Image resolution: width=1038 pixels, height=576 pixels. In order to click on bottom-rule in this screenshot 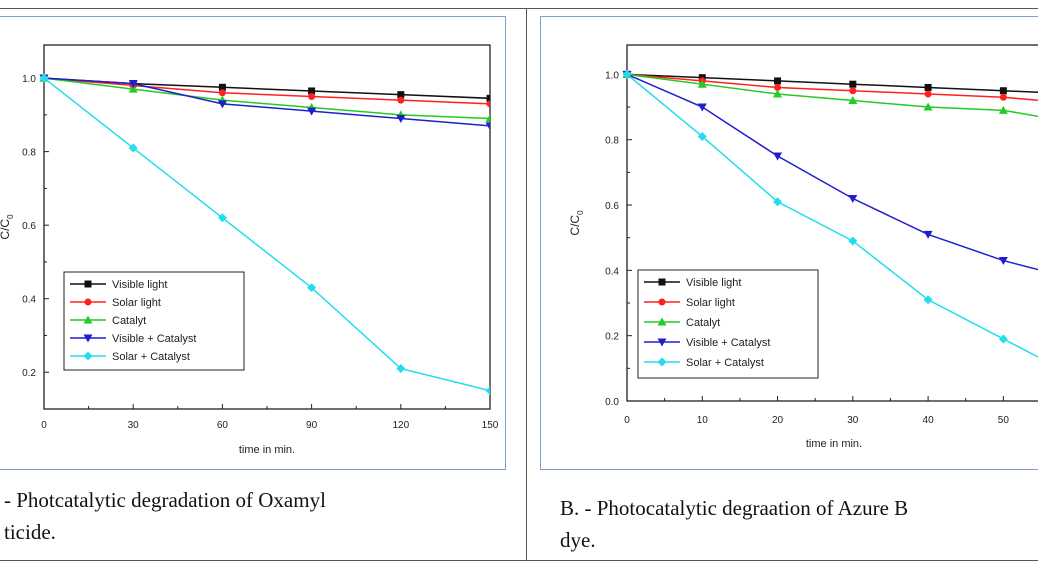, I will do `click(519, 560)`.